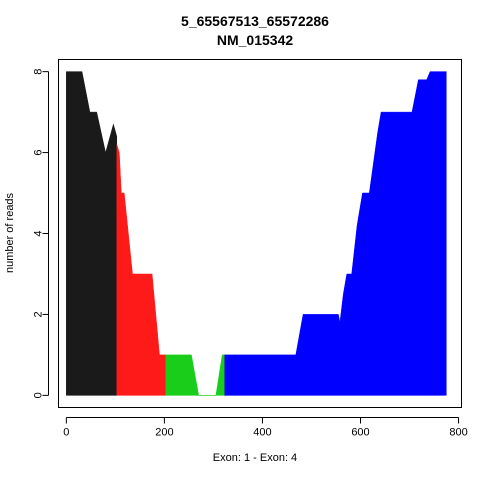 Image resolution: width=480 pixels, height=480 pixels. What do you see at coordinates (360, 433) in the screenshot?
I see `x-tick-label: 600` at bounding box center [360, 433].